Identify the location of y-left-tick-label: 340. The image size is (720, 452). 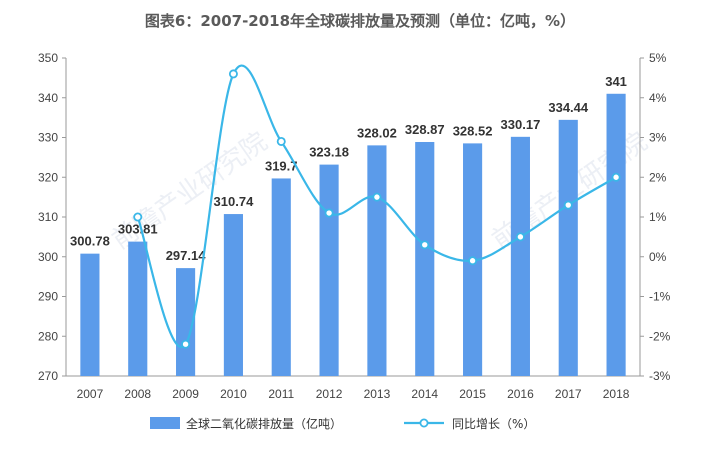
(48, 98).